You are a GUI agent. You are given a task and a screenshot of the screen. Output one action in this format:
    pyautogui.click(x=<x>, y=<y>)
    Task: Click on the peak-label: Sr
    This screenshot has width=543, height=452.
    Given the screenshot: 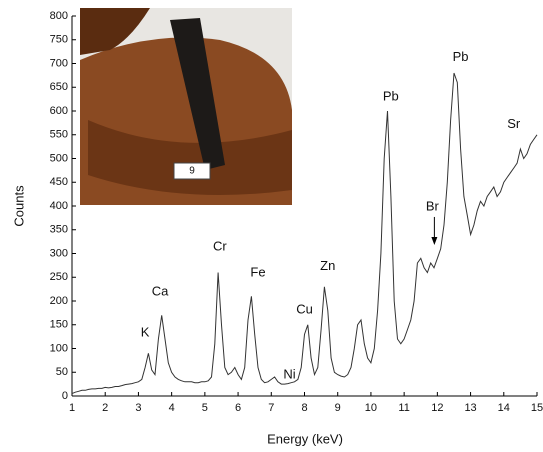 What is the action you would take?
    pyautogui.click(x=514, y=123)
    